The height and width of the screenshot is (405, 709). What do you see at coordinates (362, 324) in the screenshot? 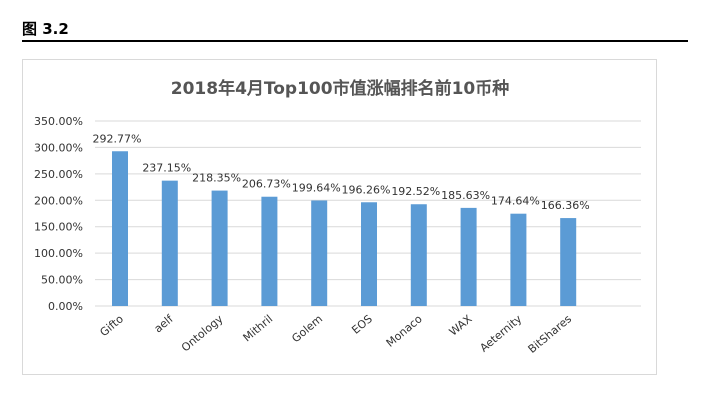
I see `category-label: EOS` at bounding box center [362, 324].